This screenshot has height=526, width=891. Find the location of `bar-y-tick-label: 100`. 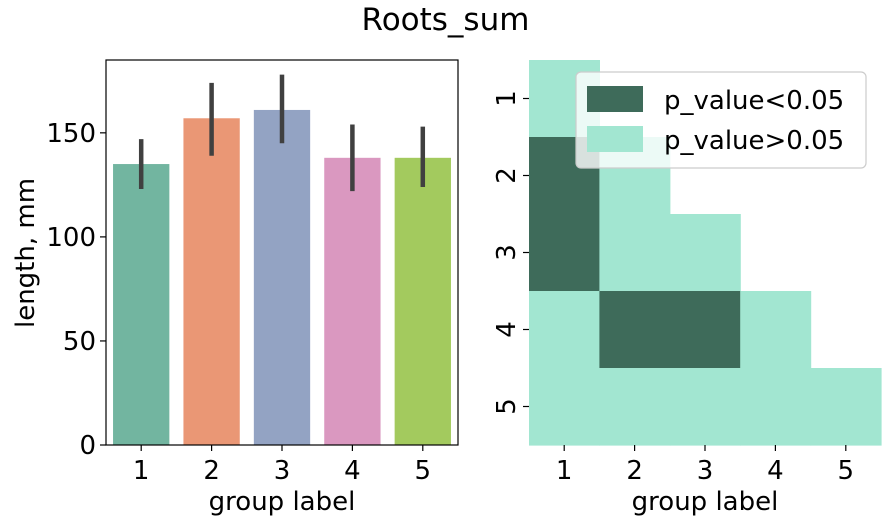

bar-y-tick-label: 100 is located at coordinates (71, 238).